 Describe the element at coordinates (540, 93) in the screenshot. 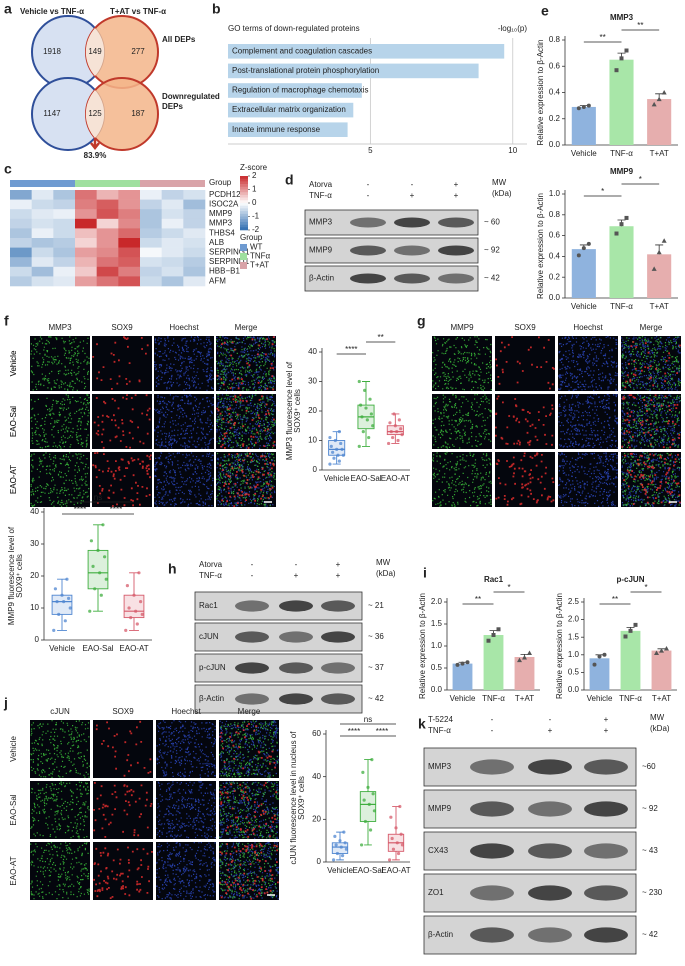

I see `y-axis-label: Relative expression to β-Actin` at that location.